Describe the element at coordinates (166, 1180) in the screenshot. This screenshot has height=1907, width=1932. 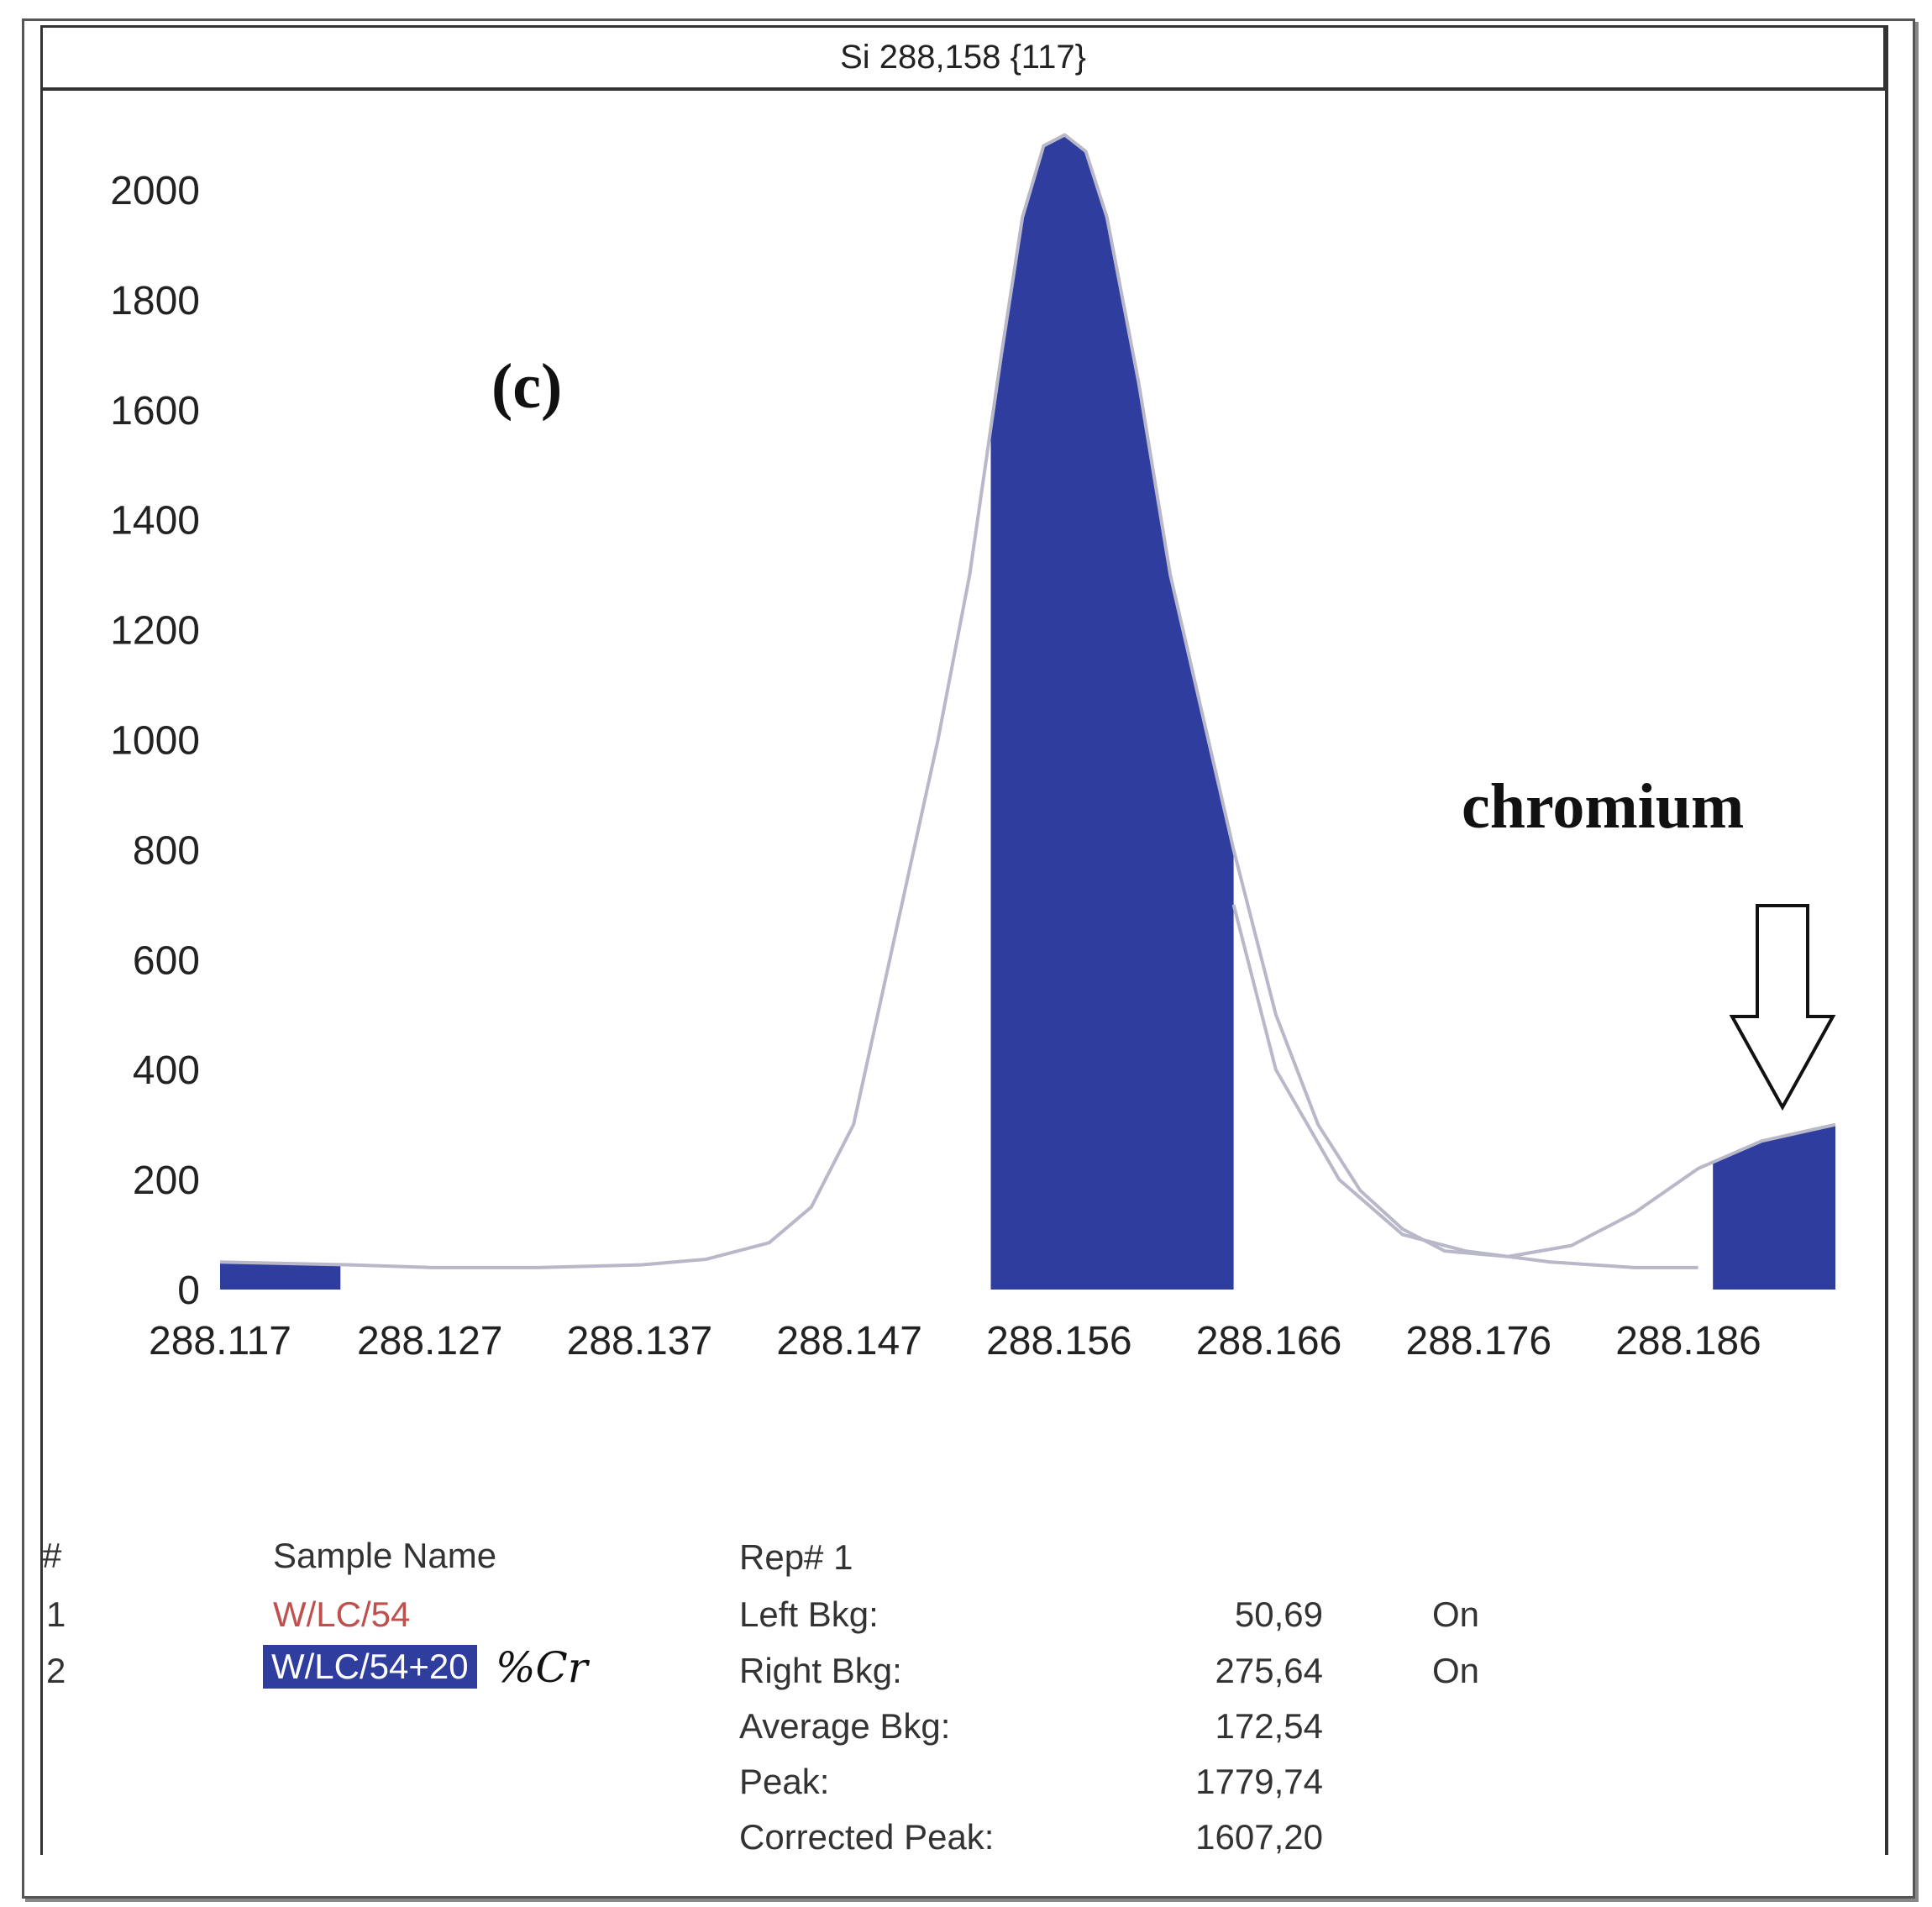
I see `y-tick-label-1: 200` at that location.